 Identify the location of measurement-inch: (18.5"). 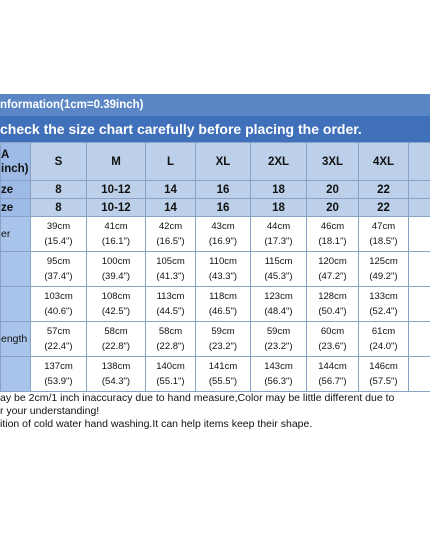
(383, 241).